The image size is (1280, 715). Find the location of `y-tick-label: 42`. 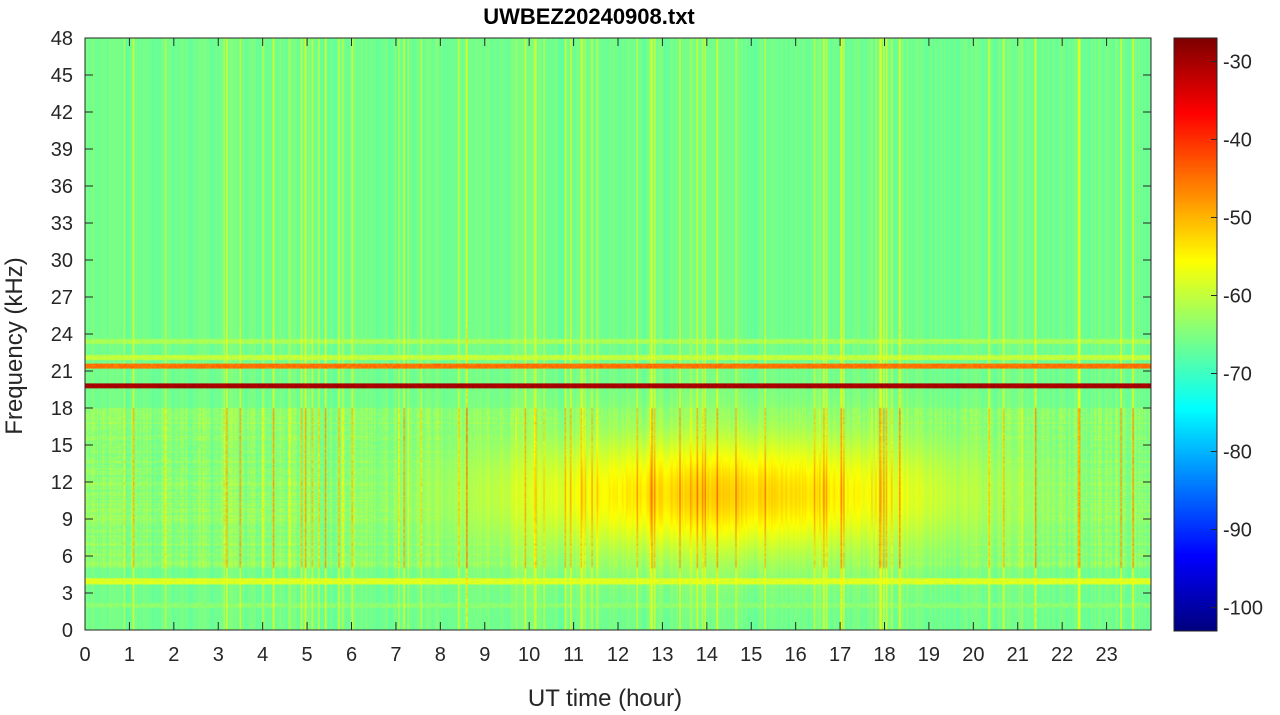

y-tick-label: 42 is located at coordinates (62, 113).